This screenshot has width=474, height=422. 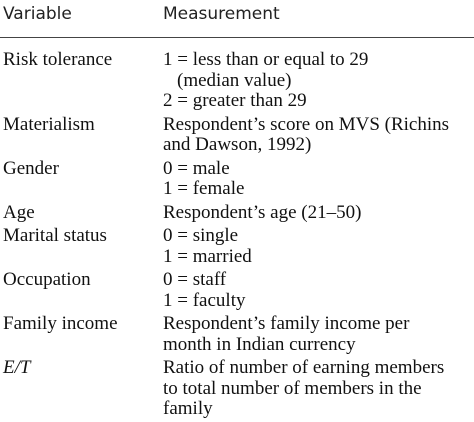 What do you see at coordinates (304, 367) in the screenshot?
I see `measurement-line: Ratio of number of earning members` at bounding box center [304, 367].